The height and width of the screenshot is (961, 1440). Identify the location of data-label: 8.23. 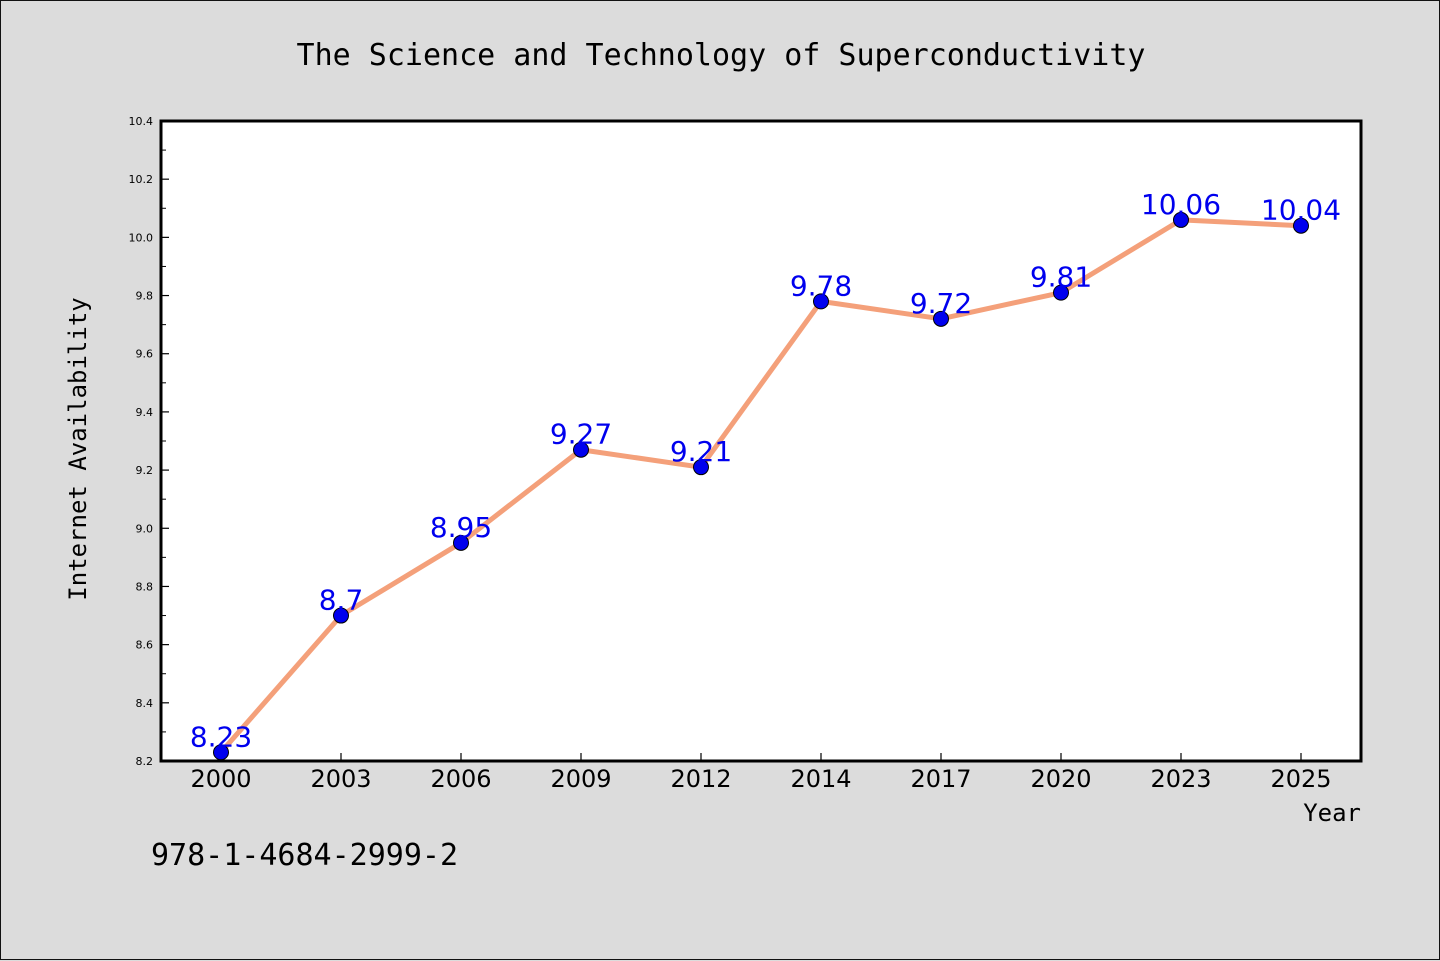
(221, 736).